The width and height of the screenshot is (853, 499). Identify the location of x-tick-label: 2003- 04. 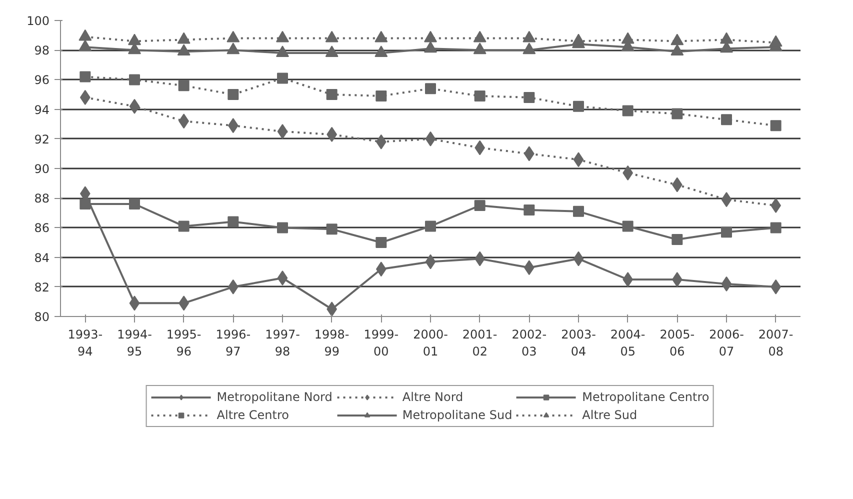
(578, 343).